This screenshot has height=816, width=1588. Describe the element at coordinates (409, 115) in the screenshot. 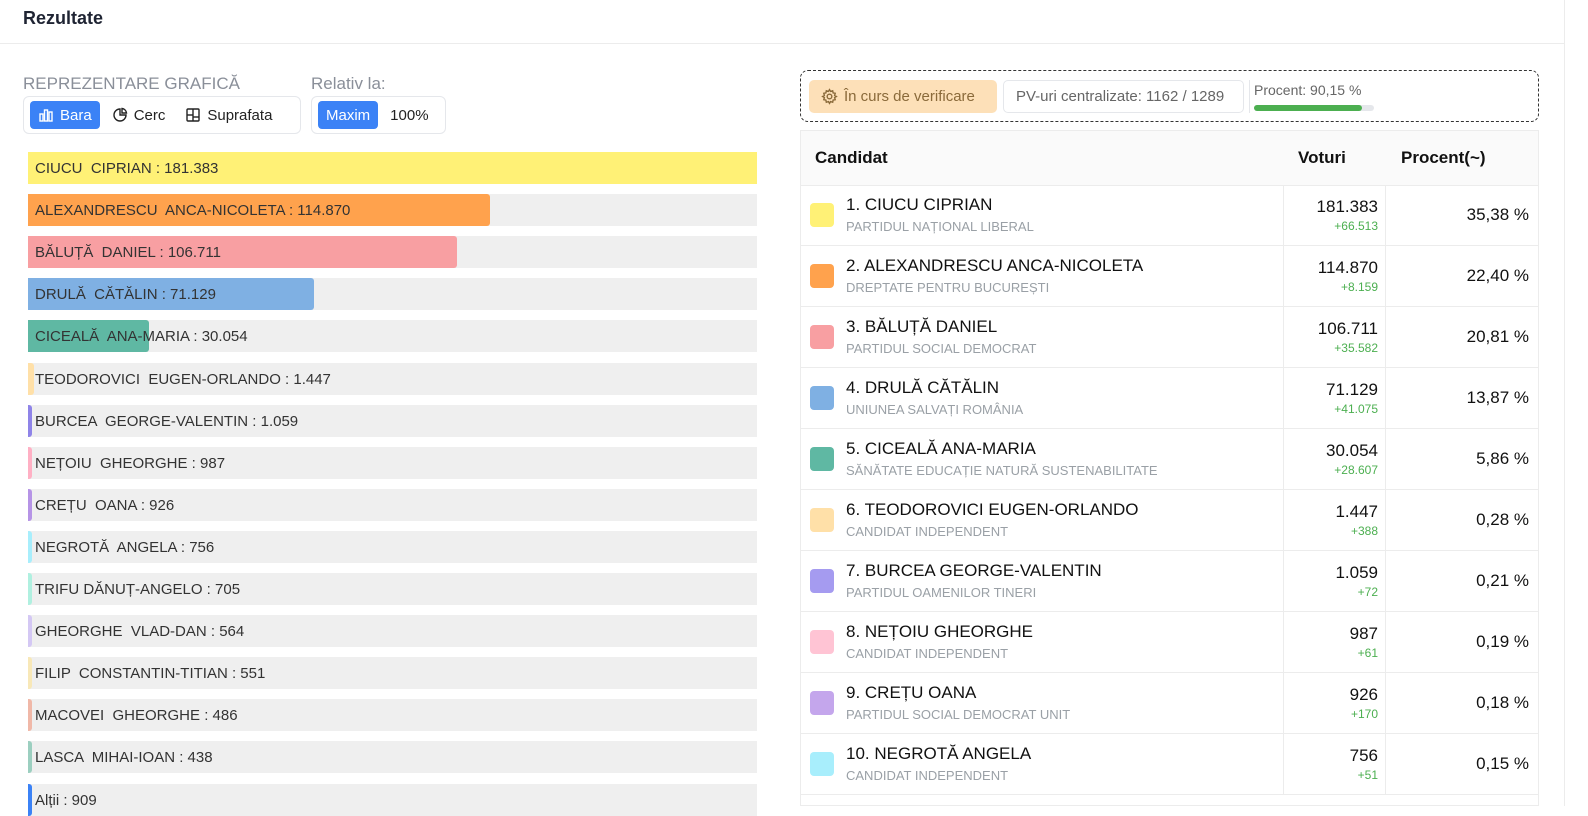

I see `relative-100-button: 100%` at that location.